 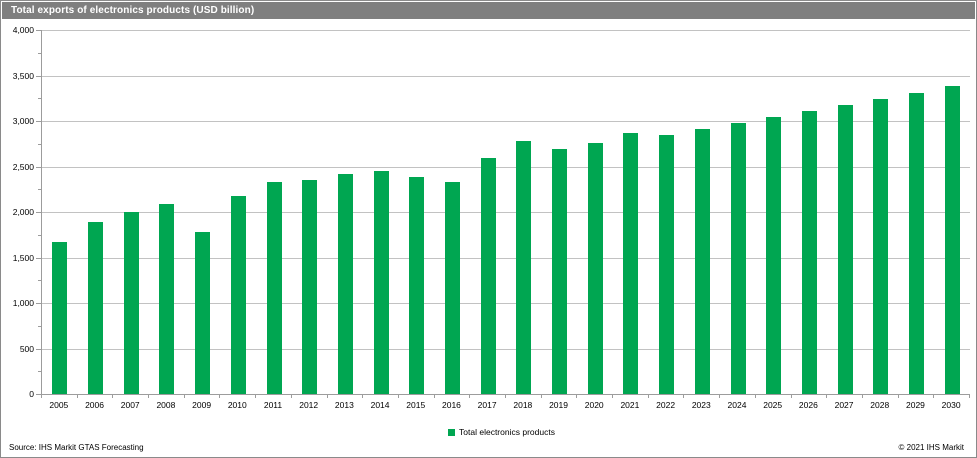 What do you see at coordinates (23, 30) in the screenshot?
I see `y-axis-label-4000: 4,000` at bounding box center [23, 30].